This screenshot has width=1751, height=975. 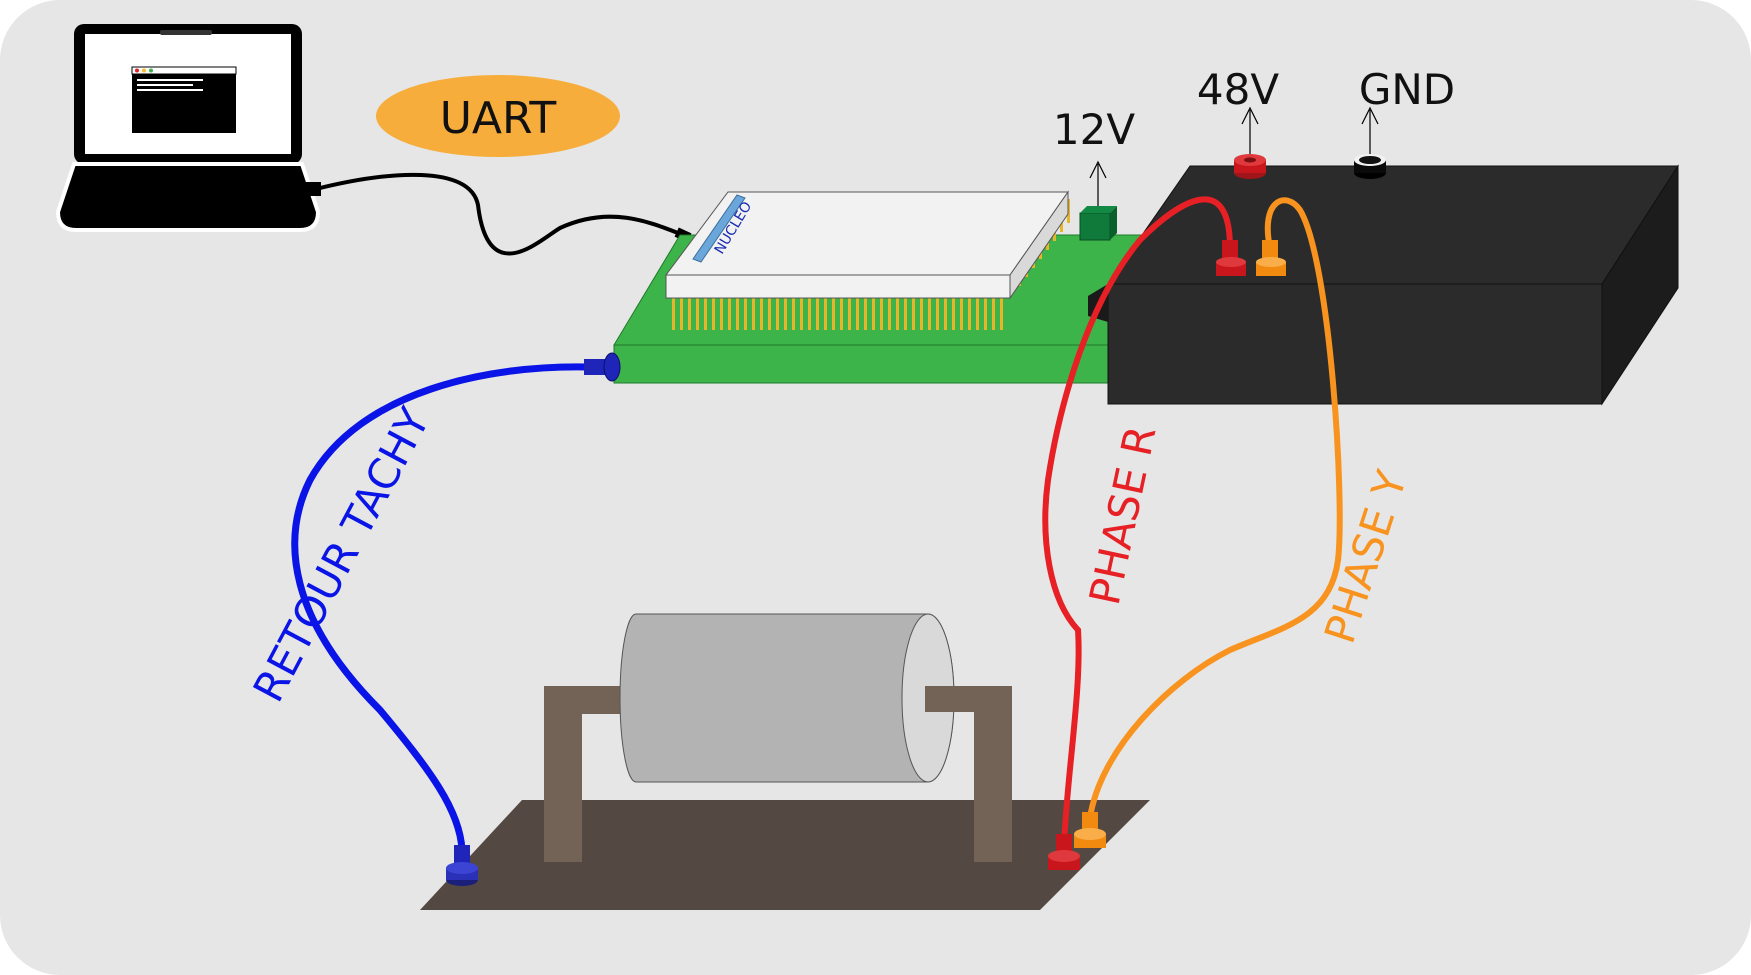 What do you see at coordinates (1094, 173) in the screenshot?
I see `v12-connector: 12V` at bounding box center [1094, 173].